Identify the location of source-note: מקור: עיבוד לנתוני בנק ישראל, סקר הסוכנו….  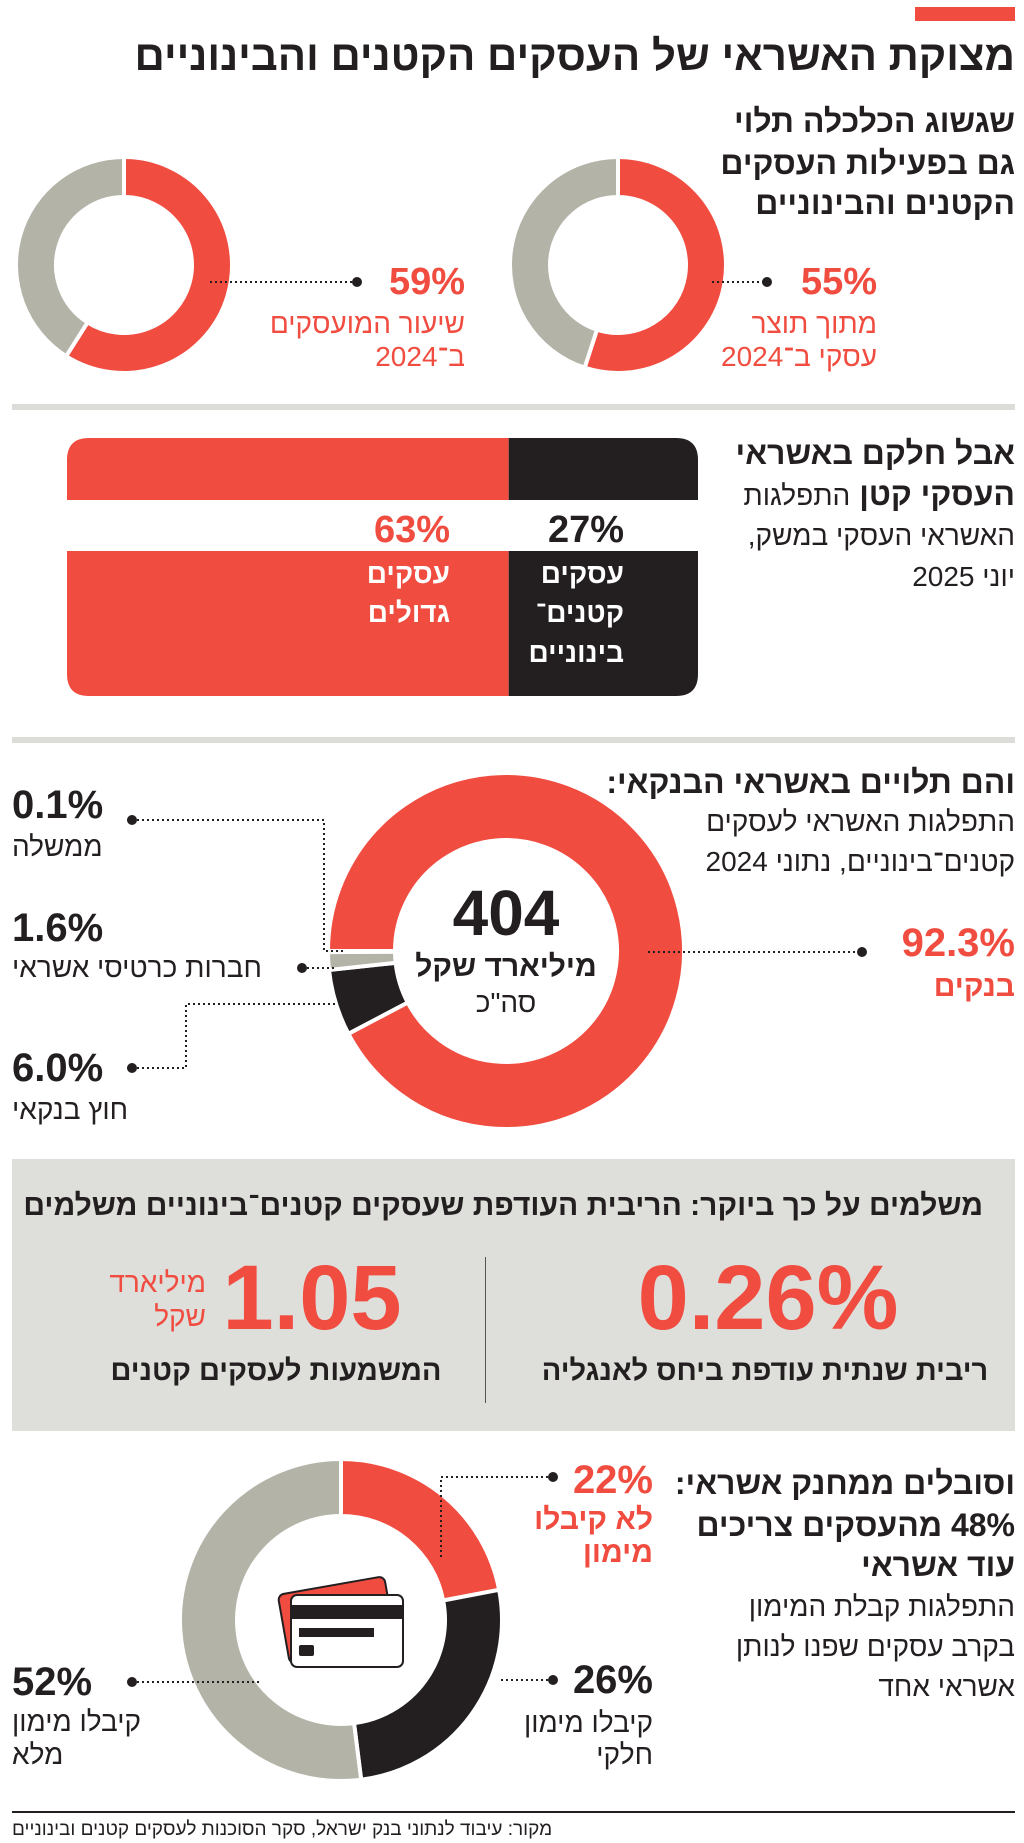
(282, 1829).